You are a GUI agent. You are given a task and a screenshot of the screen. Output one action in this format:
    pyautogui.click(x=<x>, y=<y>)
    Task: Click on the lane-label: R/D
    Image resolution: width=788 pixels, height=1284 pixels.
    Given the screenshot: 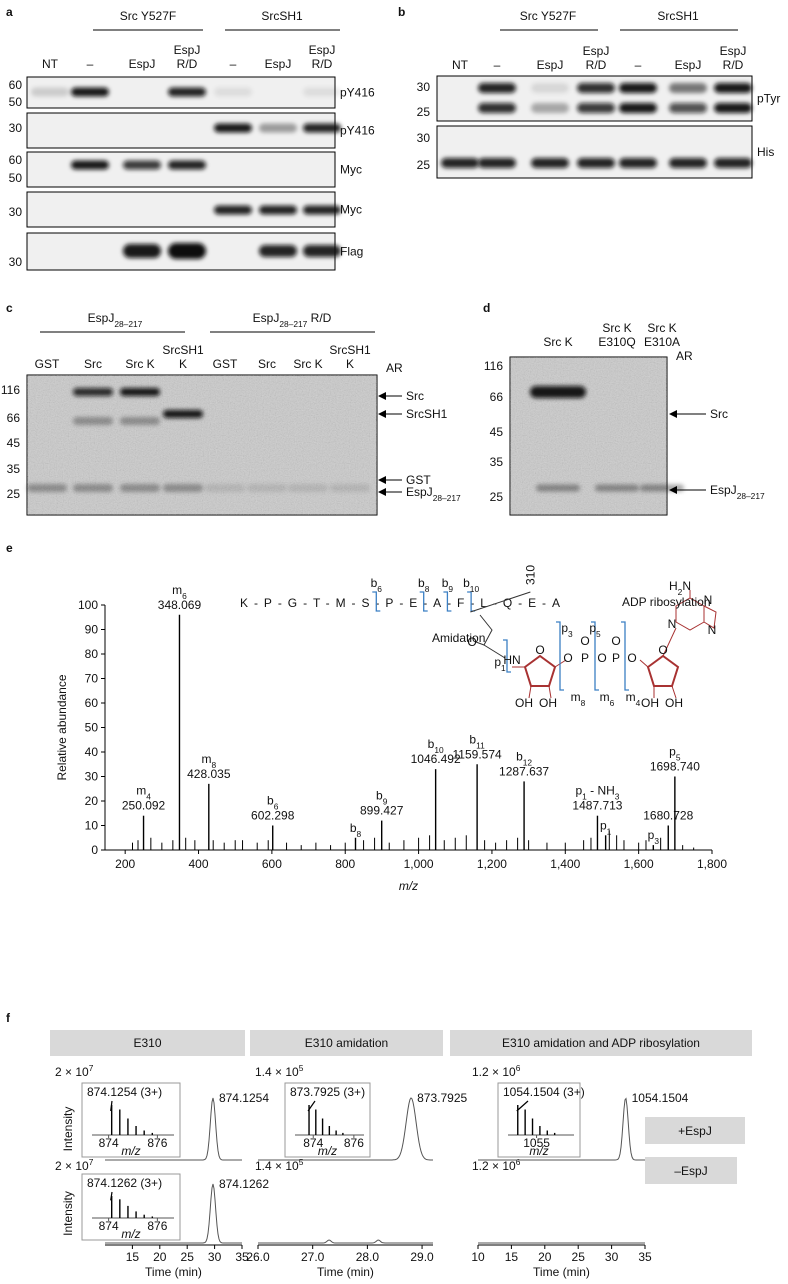 What is the action you would take?
    pyautogui.click(x=187, y=64)
    